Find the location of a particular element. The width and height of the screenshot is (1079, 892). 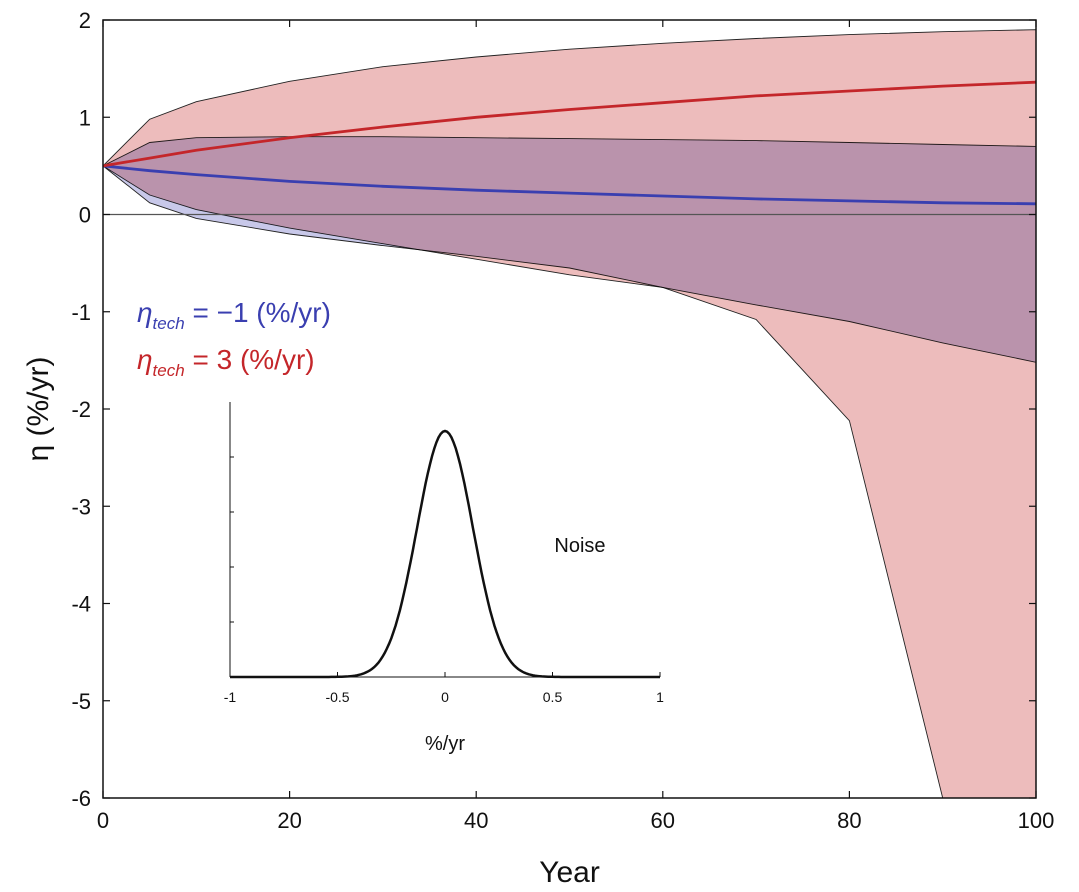

inset-x-tick-label: 0 is located at coordinates (445, 697).